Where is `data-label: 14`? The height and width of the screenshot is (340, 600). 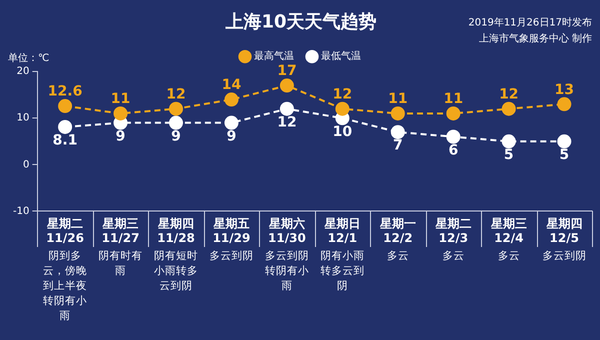 data-label: 14 is located at coordinates (232, 85).